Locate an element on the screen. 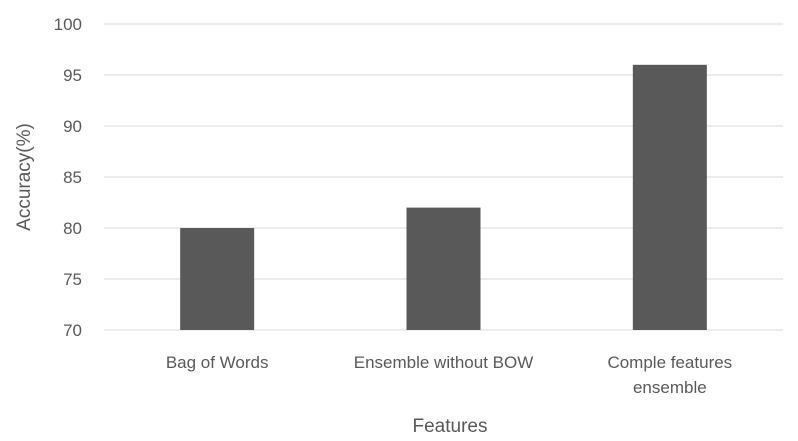 This screenshot has height=441, width=798. y-tick-label: 80 is located at coordinates (72, 228).